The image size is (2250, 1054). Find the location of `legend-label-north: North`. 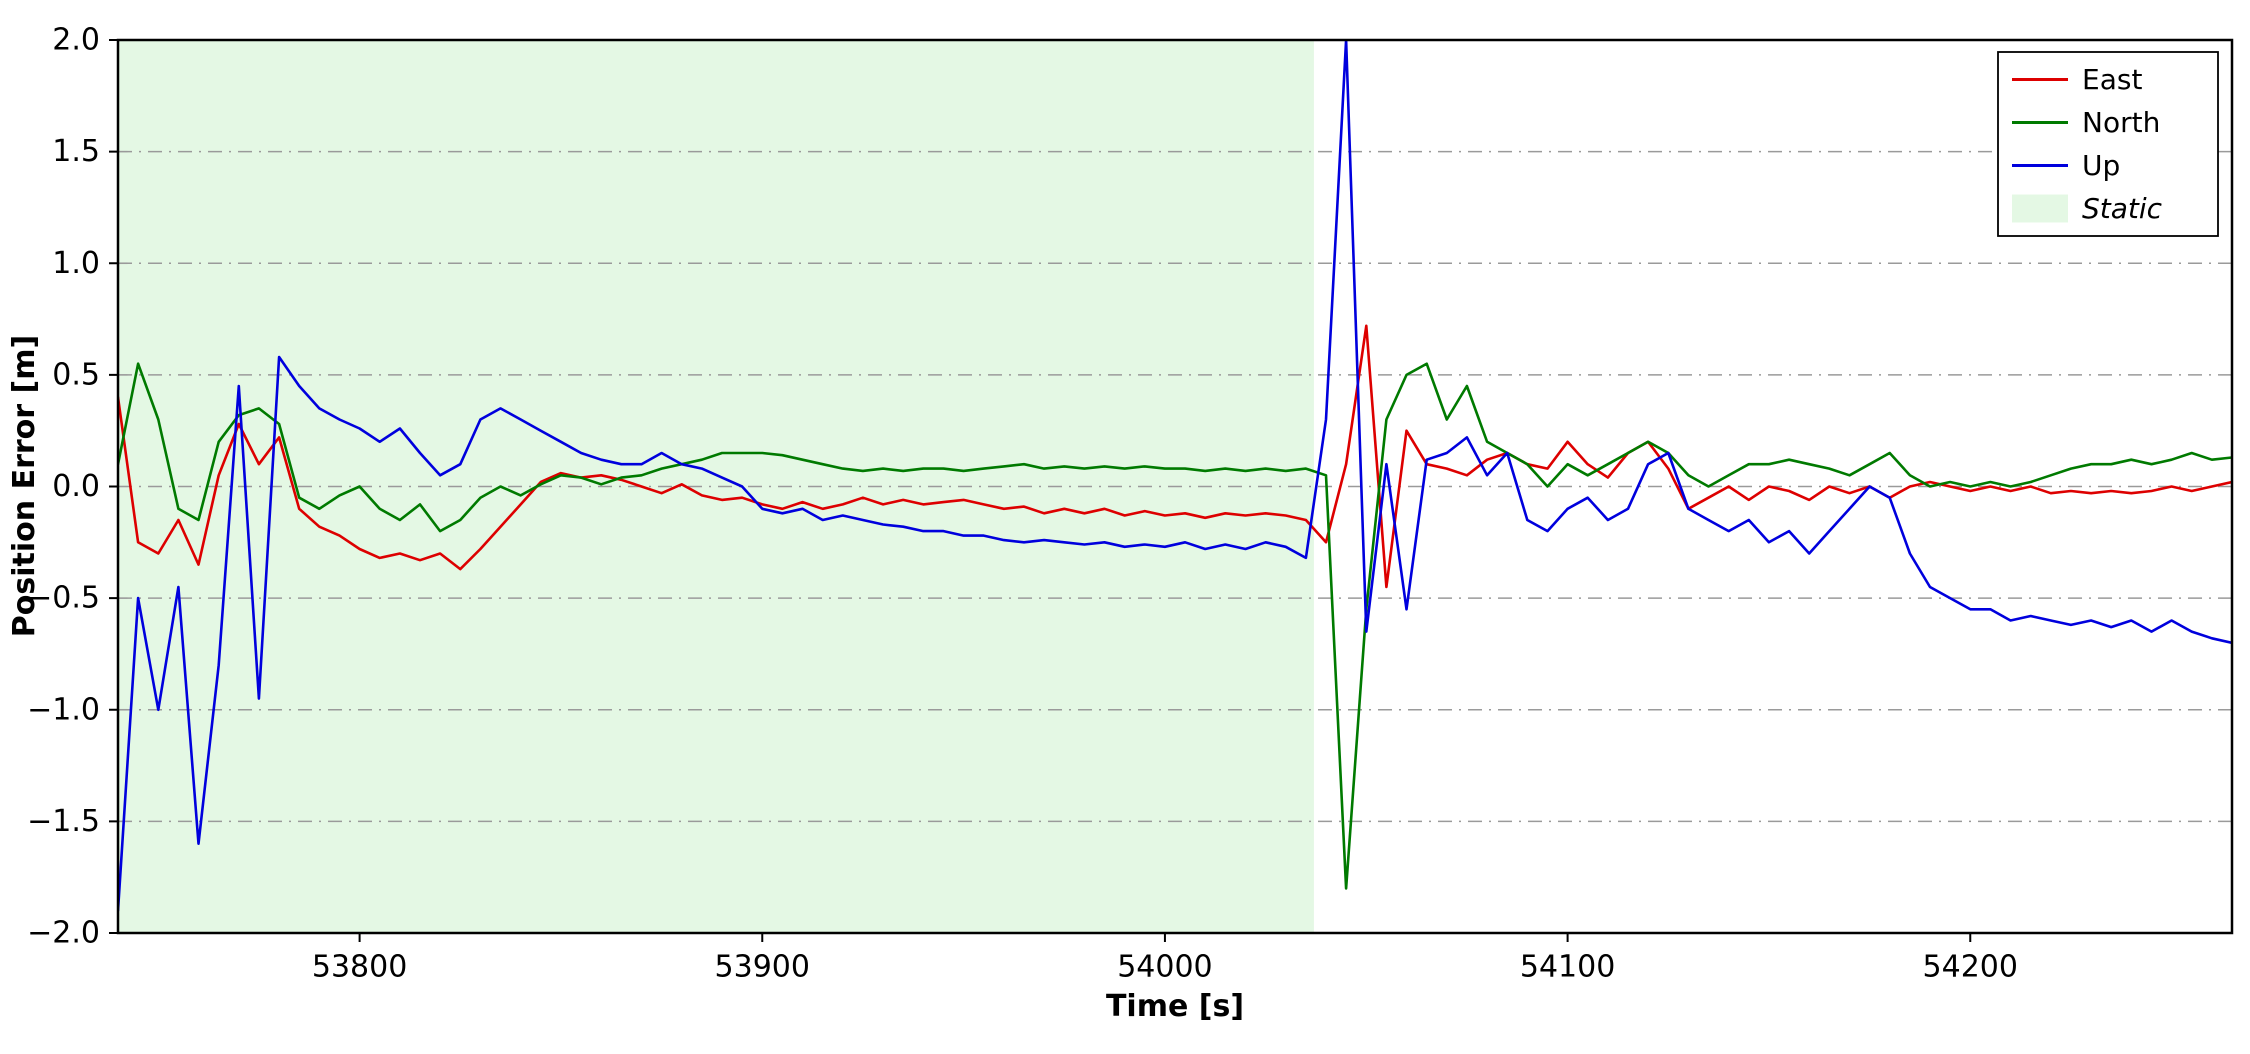

legend-label-north: North is located at coordinates (2121, 122).